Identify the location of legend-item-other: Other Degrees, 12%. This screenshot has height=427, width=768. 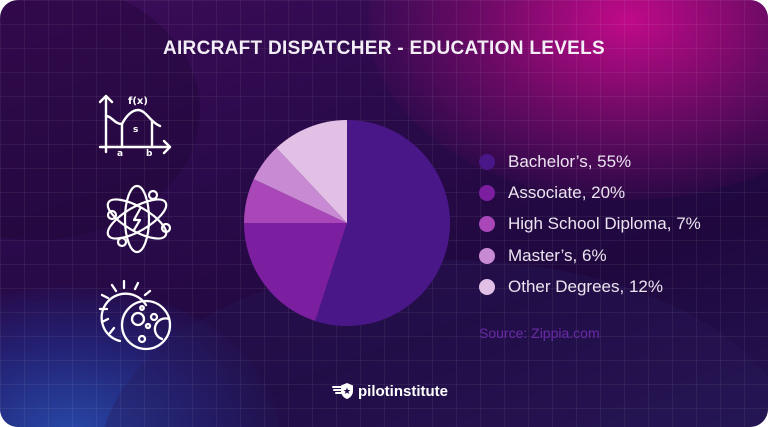
(590, 286).